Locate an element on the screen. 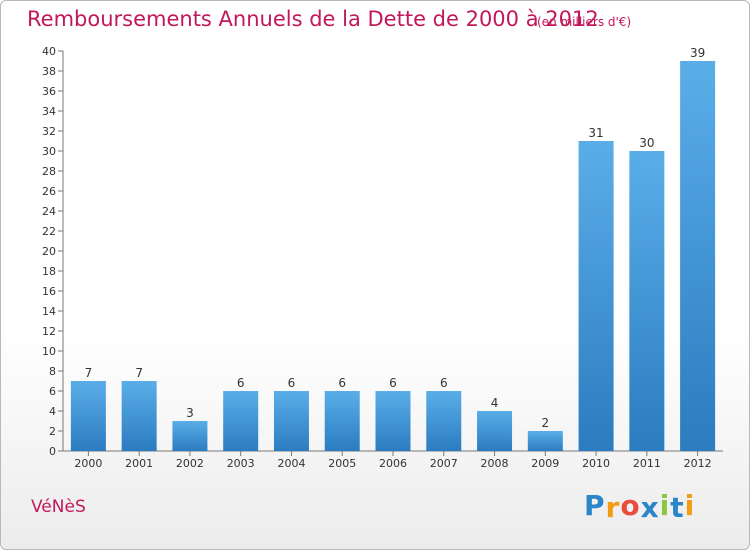  x-tick-label: 2005 is located at coordinates (342, 463).